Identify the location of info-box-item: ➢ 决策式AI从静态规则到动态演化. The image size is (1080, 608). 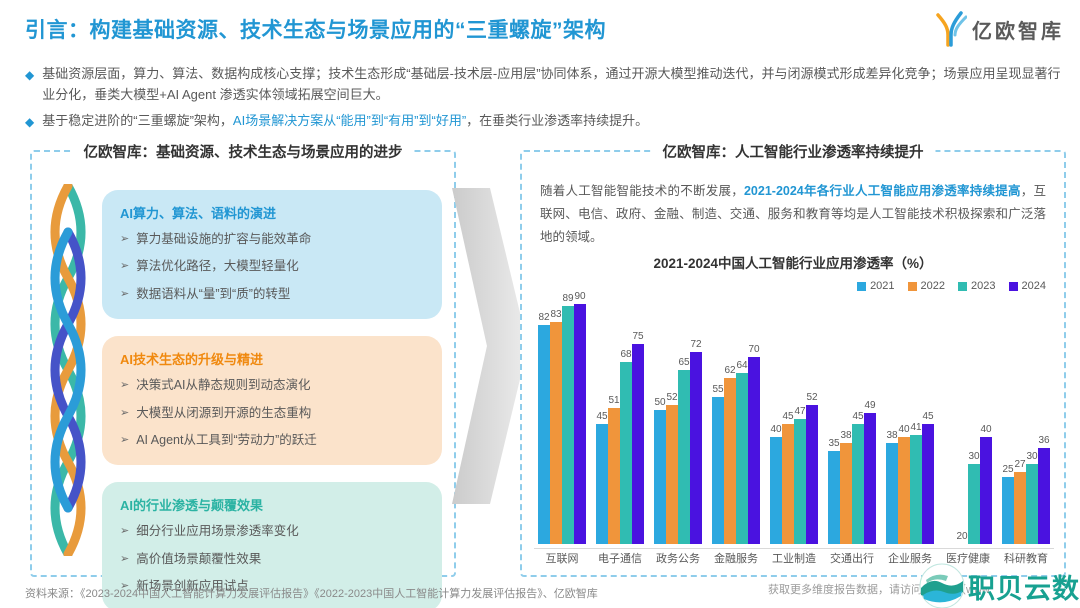
(272, 385).